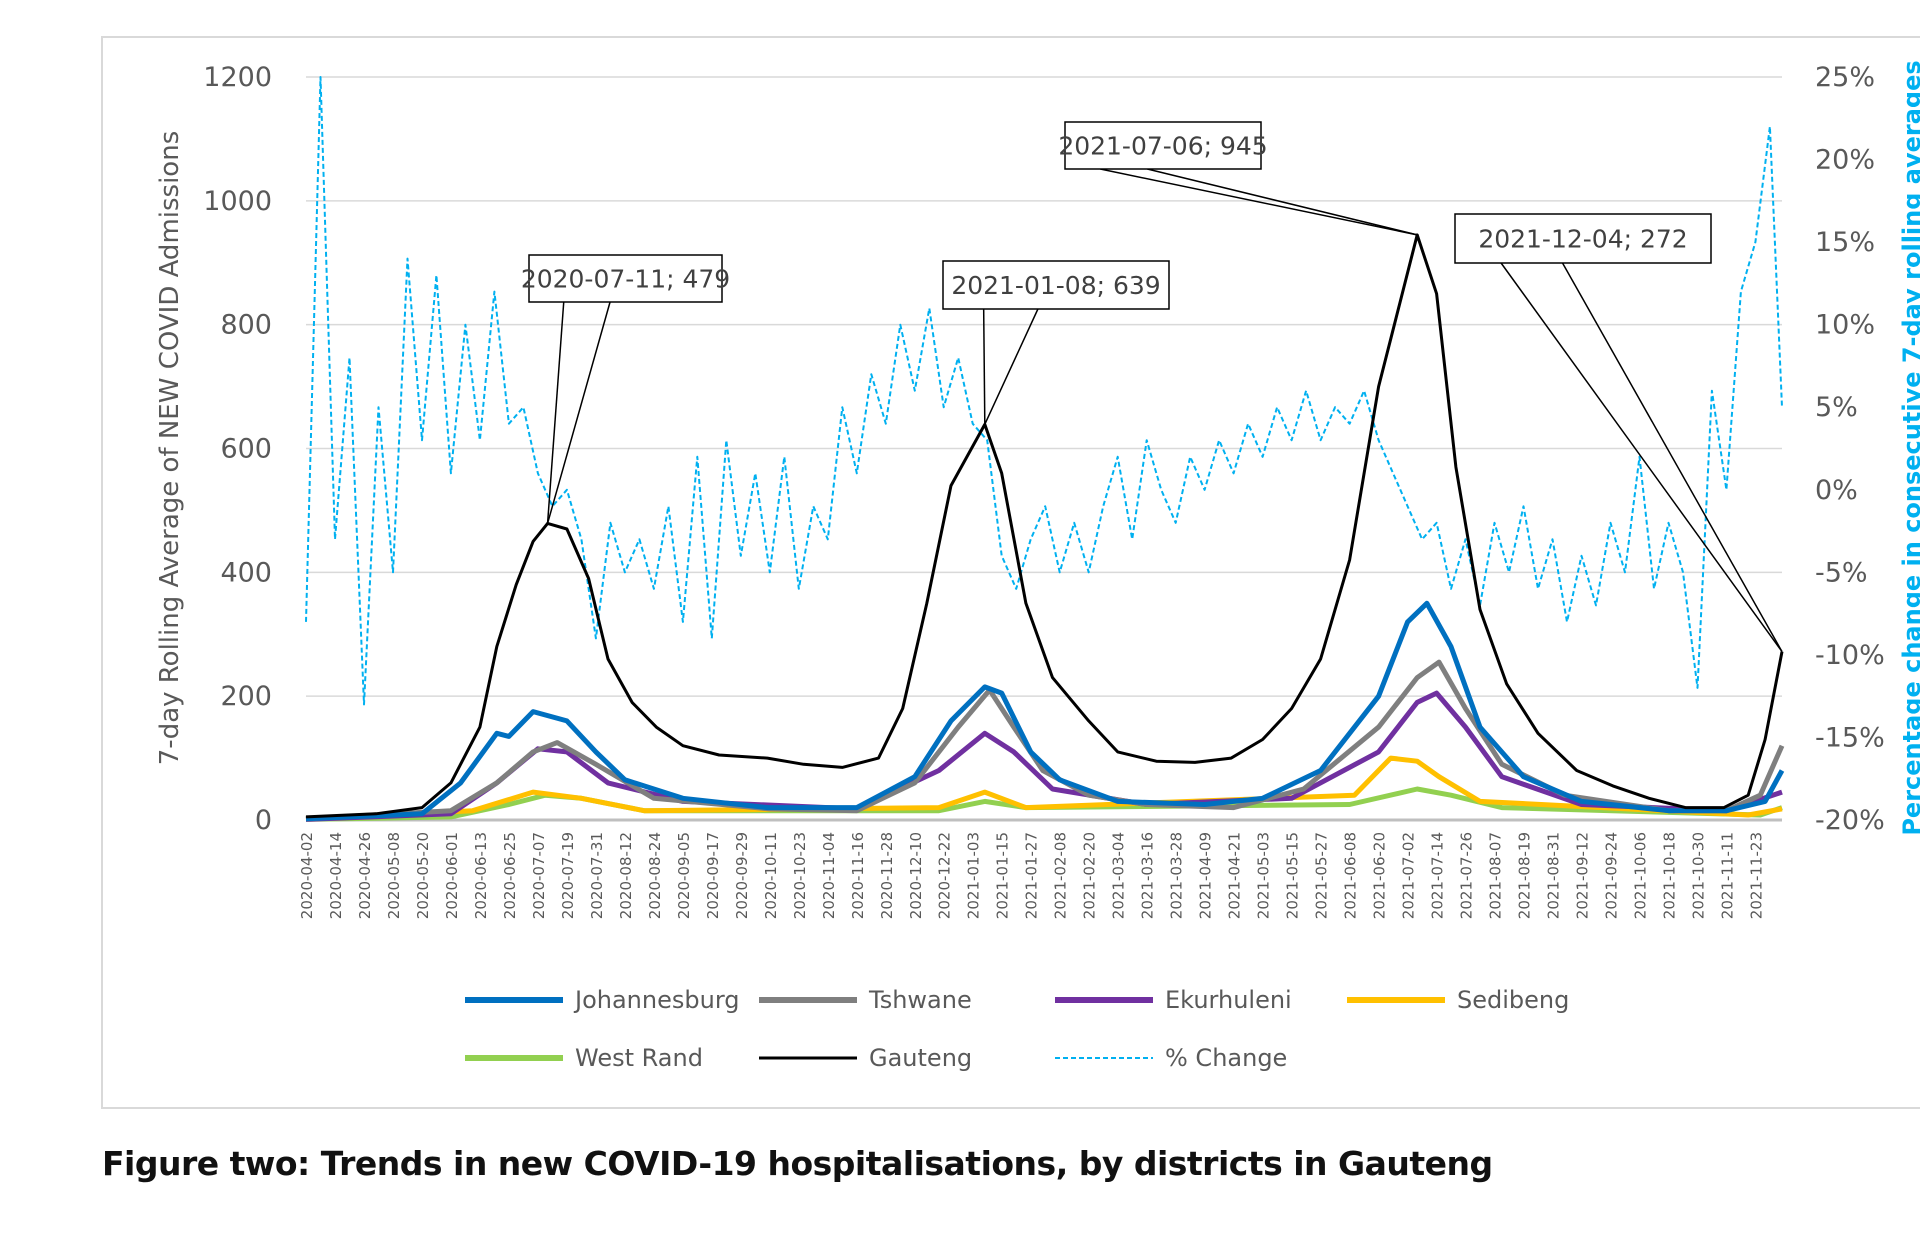 The image size is (1920, 1258). I want to click on x-tick-label: 2020-08-24, so click(655, 875).